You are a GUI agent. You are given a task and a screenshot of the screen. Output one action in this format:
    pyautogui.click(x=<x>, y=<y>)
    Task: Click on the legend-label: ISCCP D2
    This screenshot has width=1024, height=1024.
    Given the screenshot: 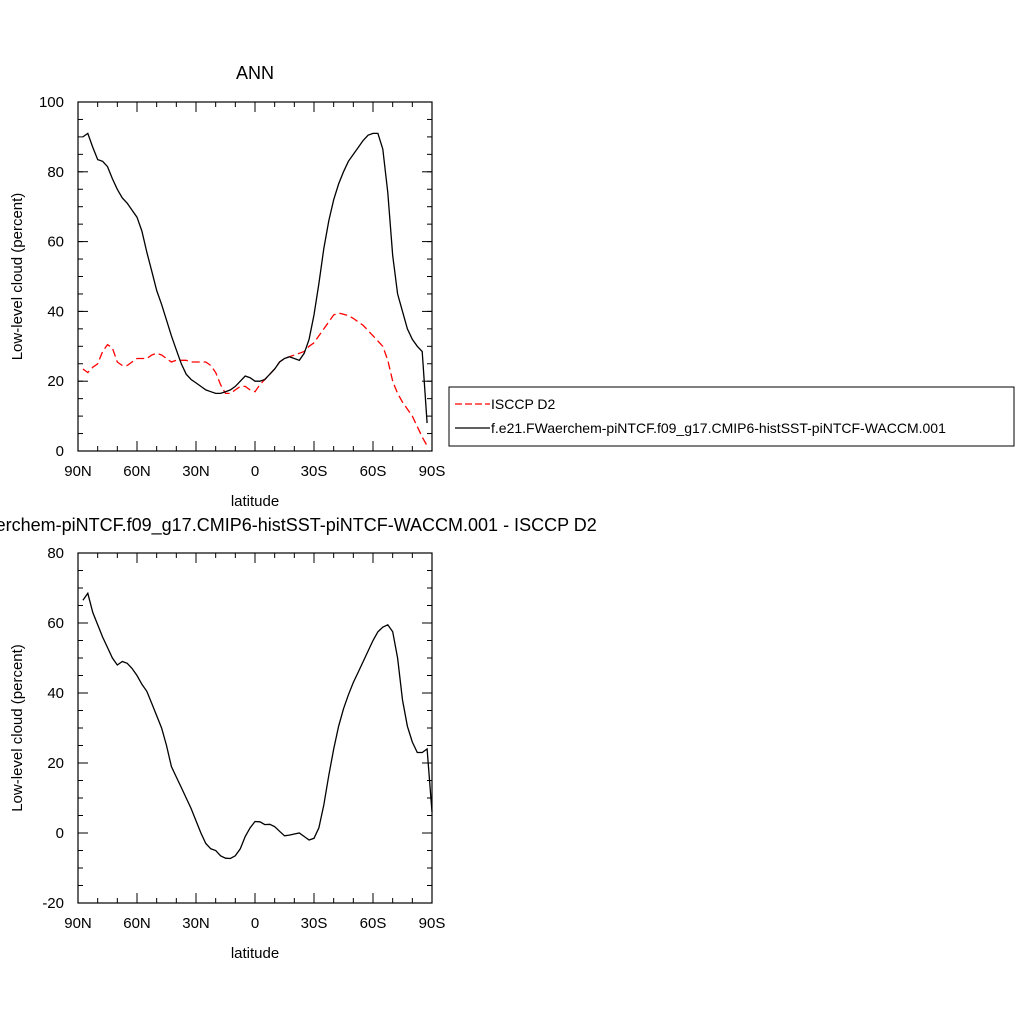 What is the action you would take?
    pyautogui.click(x=523, y=404)
    